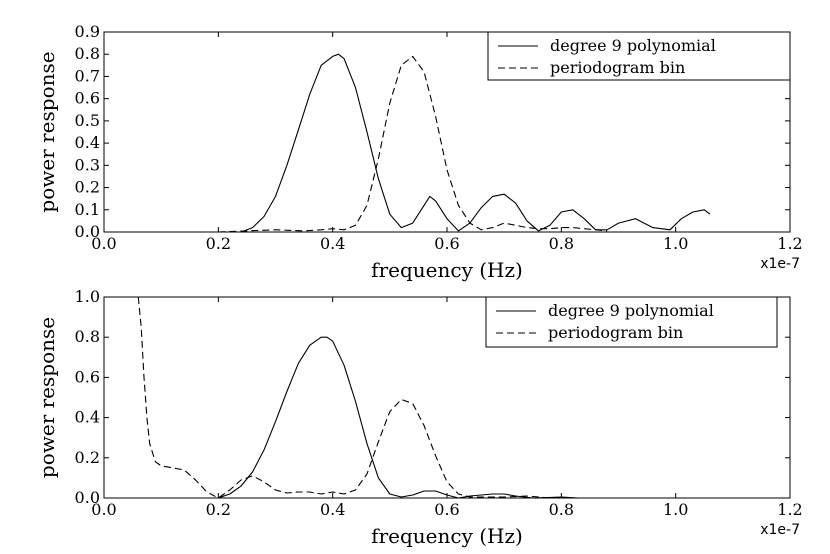 The image size is (830, 554). Describe the element at coordinates (446, 243) in the screenshot. I see `top-chart-x-tick-label: 0.6` at that location.